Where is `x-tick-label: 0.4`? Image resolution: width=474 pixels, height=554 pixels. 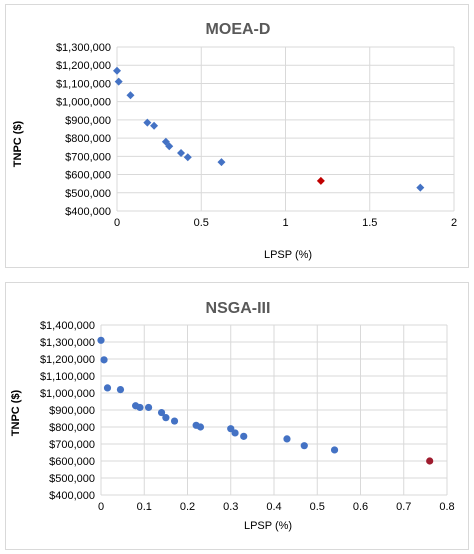 x-tick-label: 0.4 is located at coordinates (273, 507).